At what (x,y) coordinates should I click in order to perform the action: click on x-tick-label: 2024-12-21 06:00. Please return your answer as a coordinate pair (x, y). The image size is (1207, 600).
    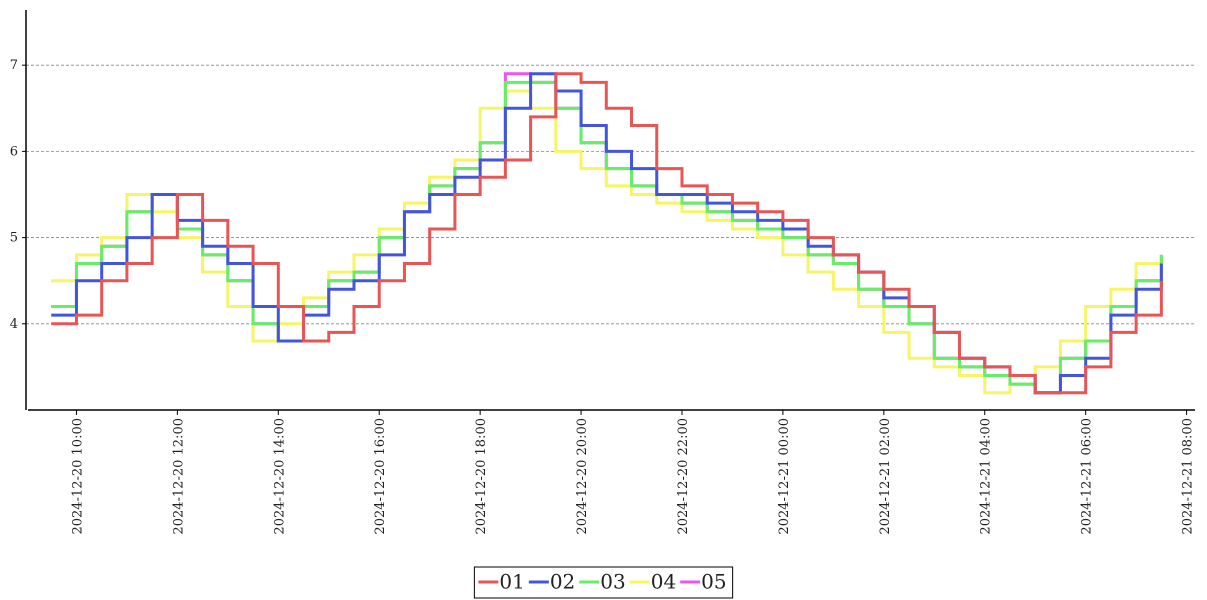
    Looking at the image, I should click on (1087, 476).